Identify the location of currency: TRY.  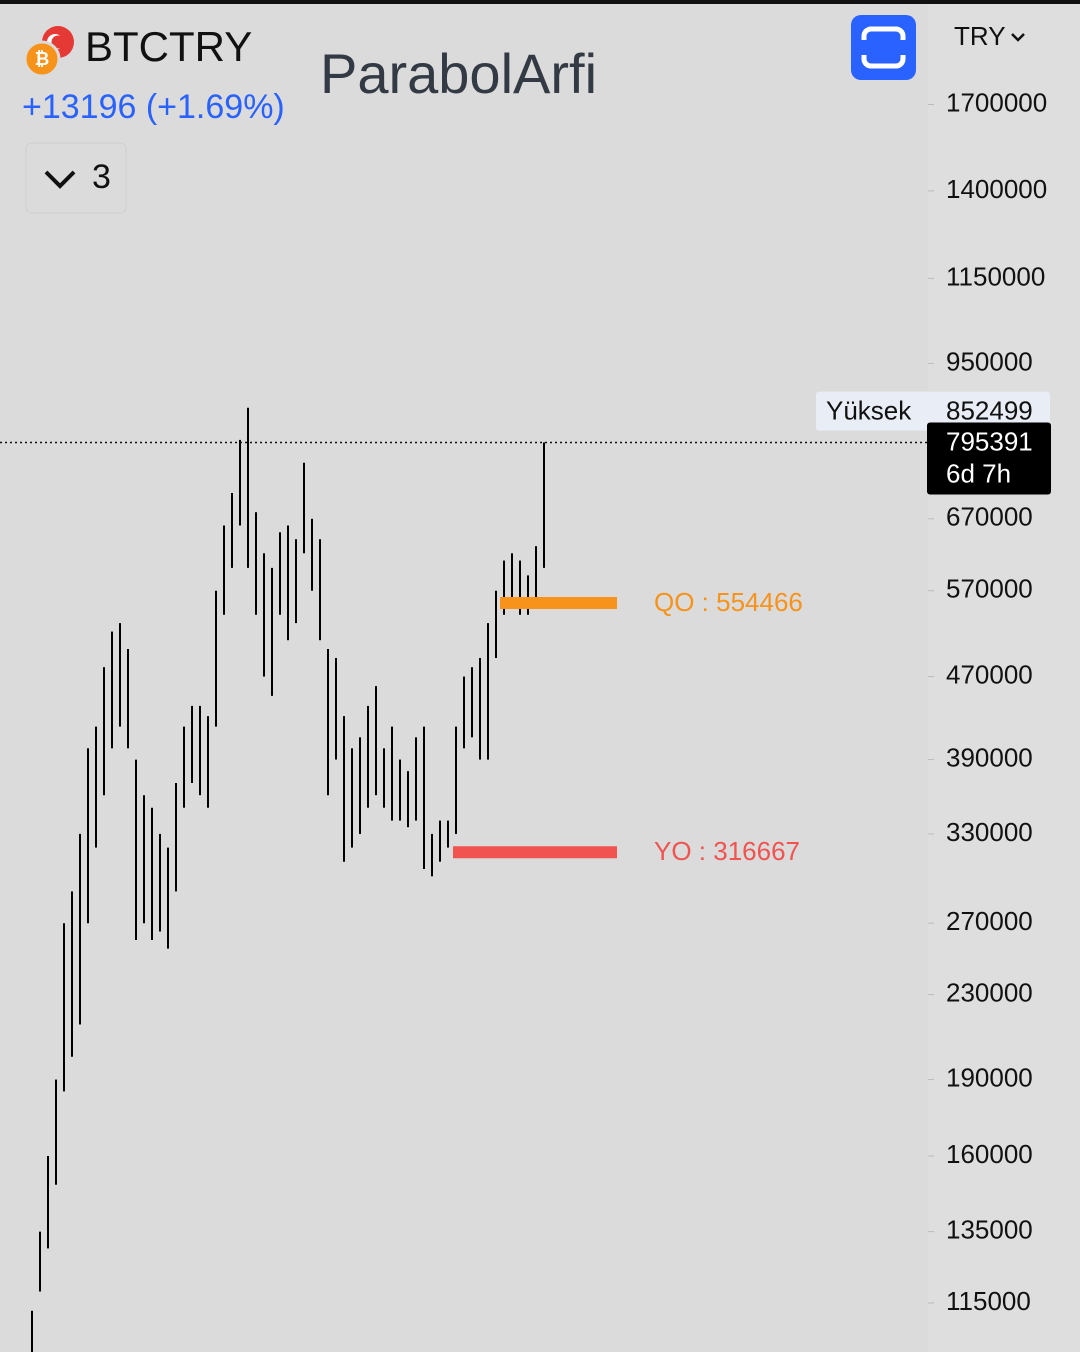
(980, 36).